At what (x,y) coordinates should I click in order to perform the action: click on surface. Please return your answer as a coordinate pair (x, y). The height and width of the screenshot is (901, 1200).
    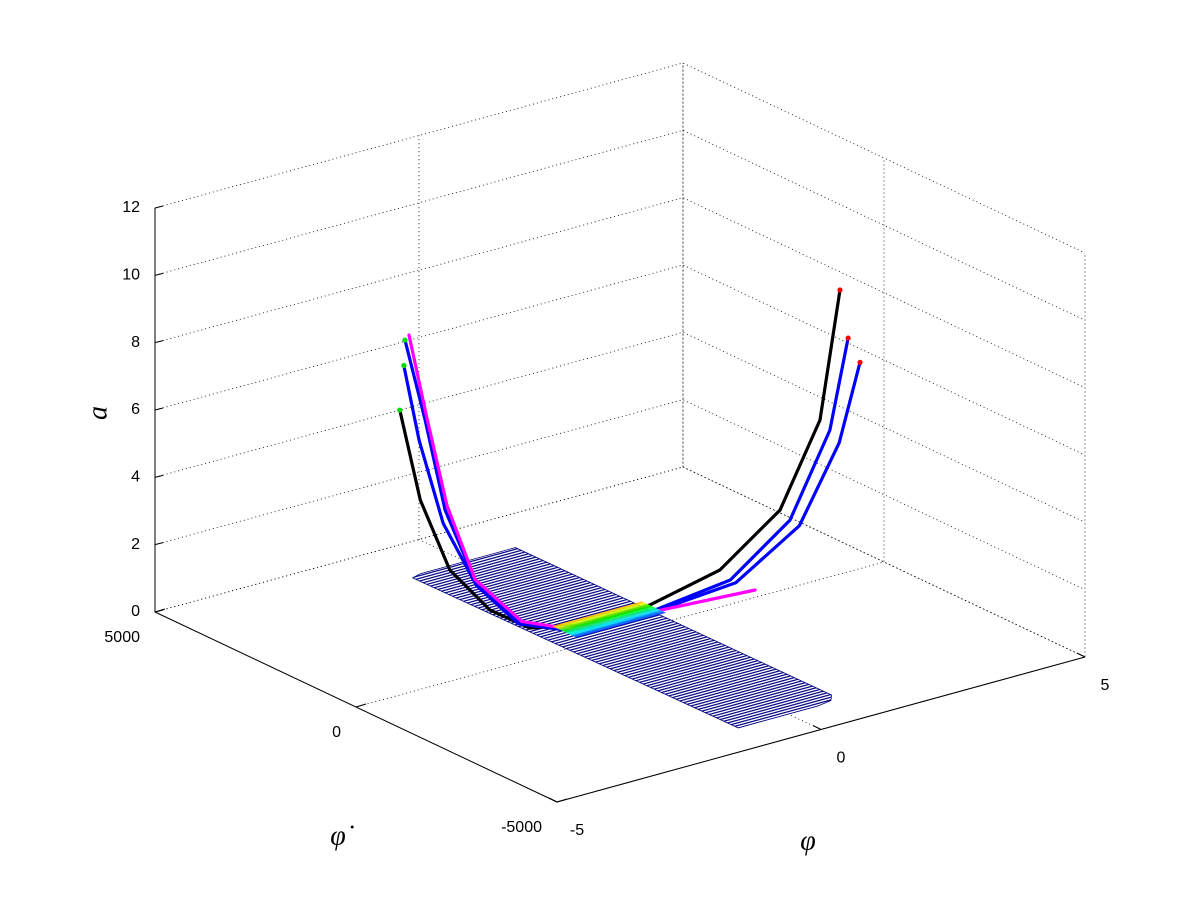
    Looking at the image, I should click on (622, 638).